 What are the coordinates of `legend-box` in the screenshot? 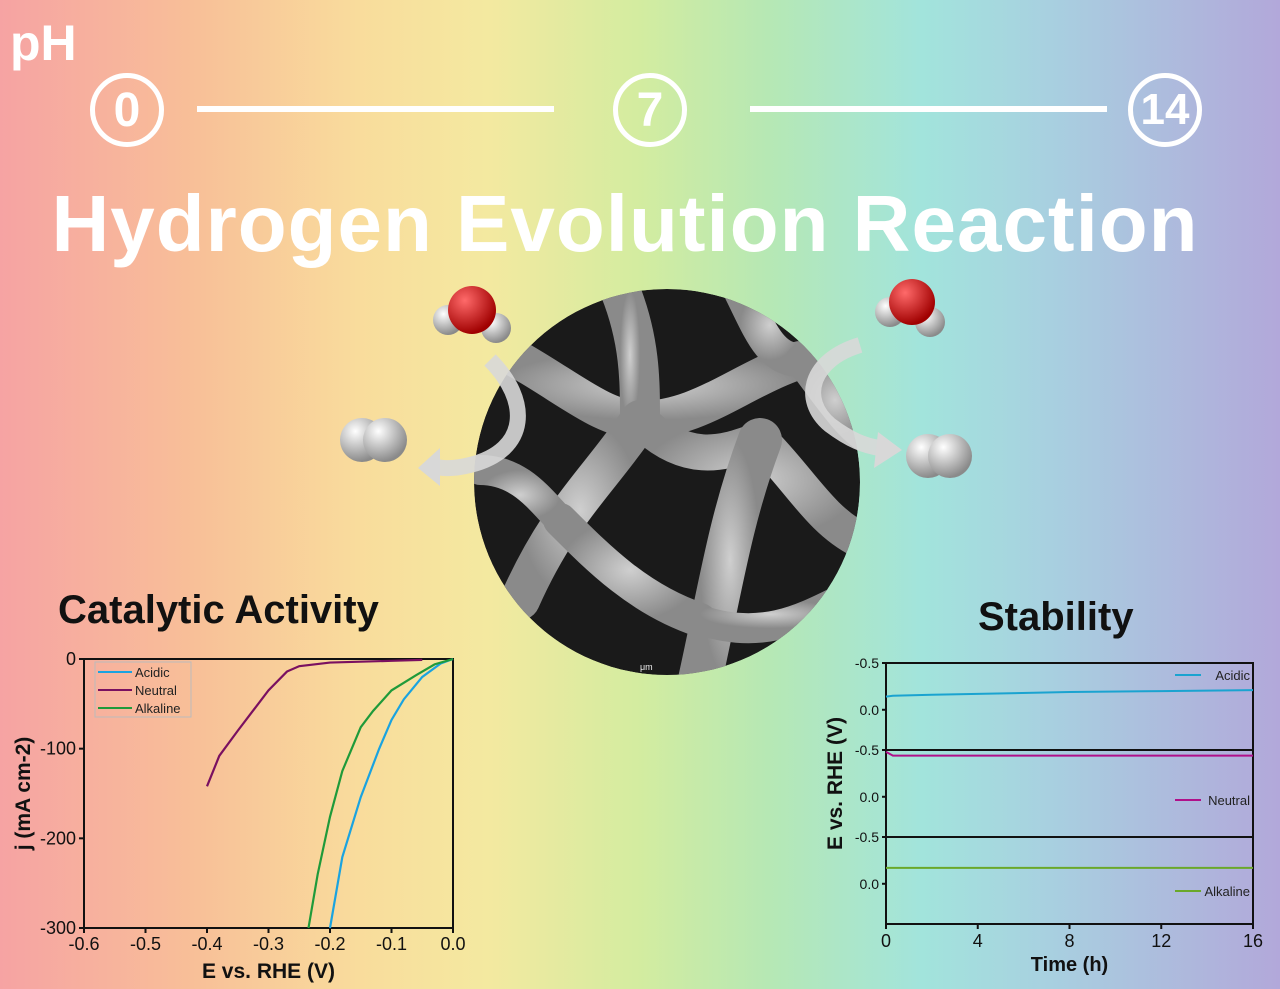 It's located at (143, 689).